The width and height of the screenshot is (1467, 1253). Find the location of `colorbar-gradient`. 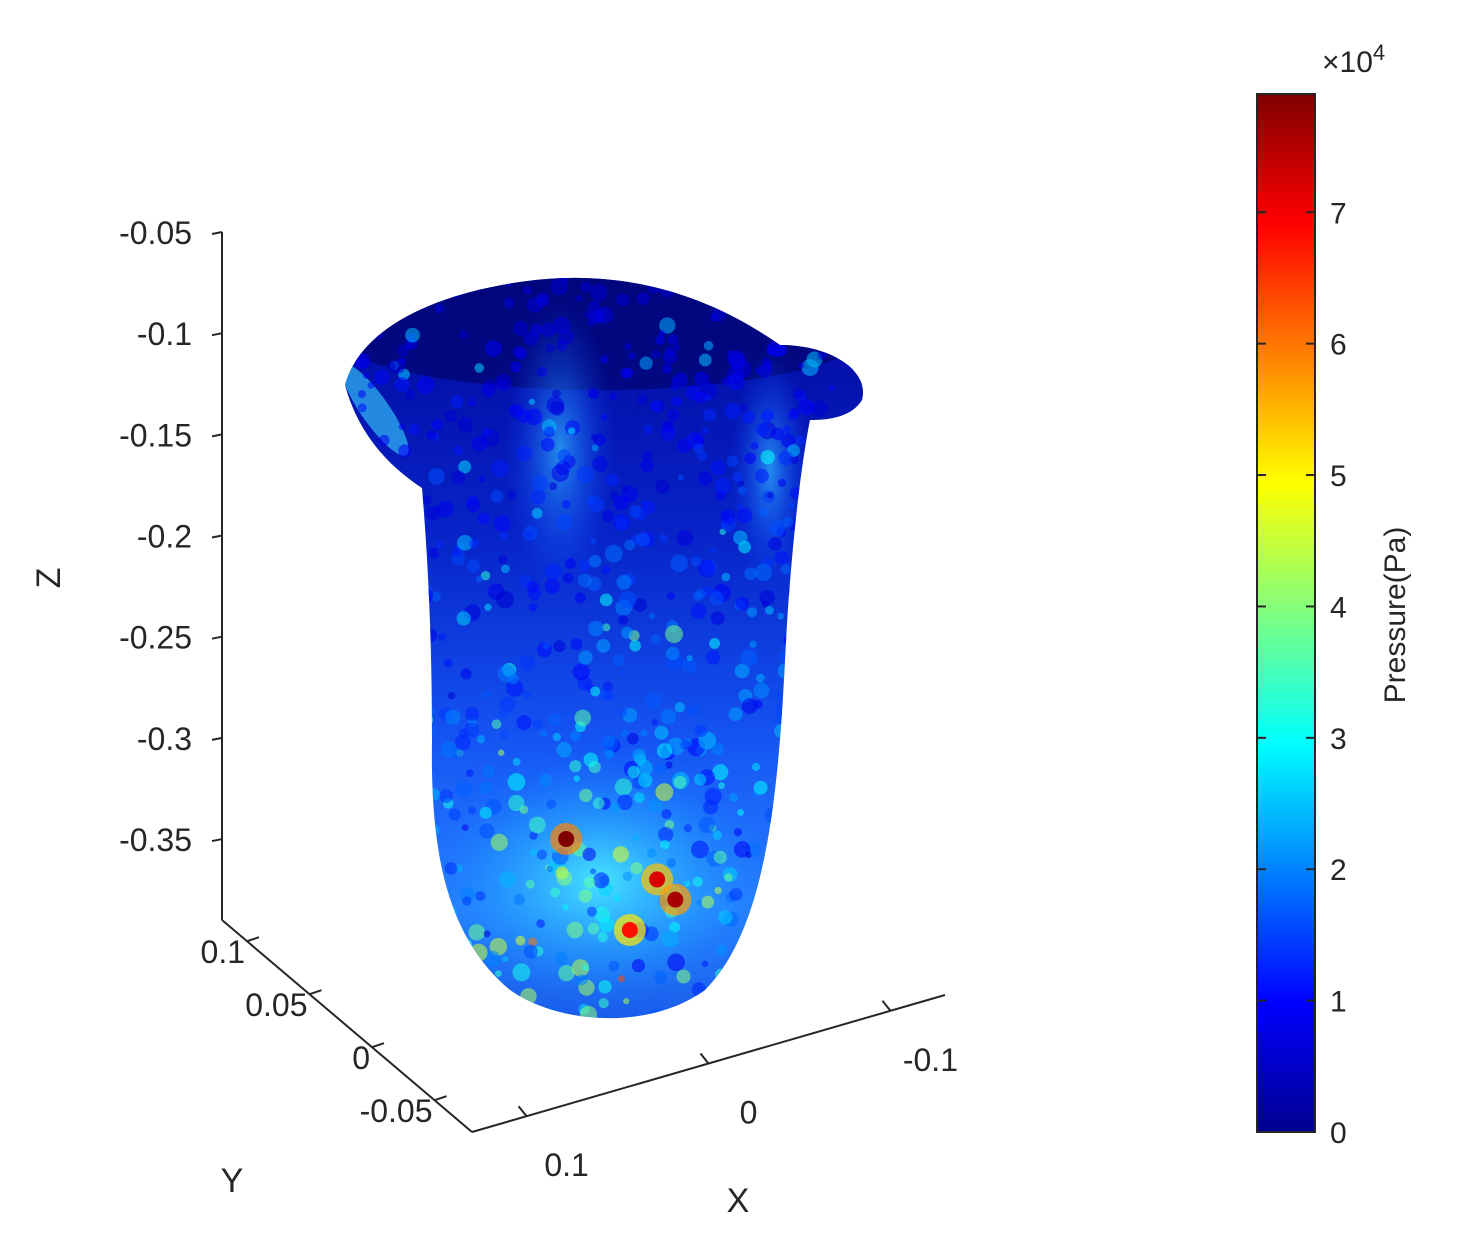

colorbar-gradient is located at coordinates (1286, 613).